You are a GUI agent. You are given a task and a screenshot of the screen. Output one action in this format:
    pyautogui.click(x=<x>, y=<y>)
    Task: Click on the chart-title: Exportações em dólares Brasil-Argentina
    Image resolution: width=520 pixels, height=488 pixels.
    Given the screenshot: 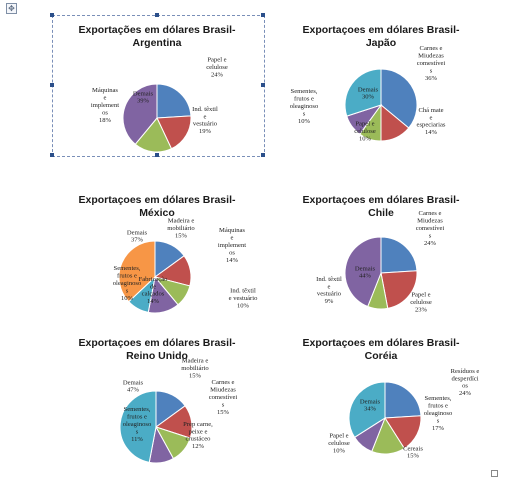 What is the action you would take?
    pyautogui.click(x=157, y=36)
    